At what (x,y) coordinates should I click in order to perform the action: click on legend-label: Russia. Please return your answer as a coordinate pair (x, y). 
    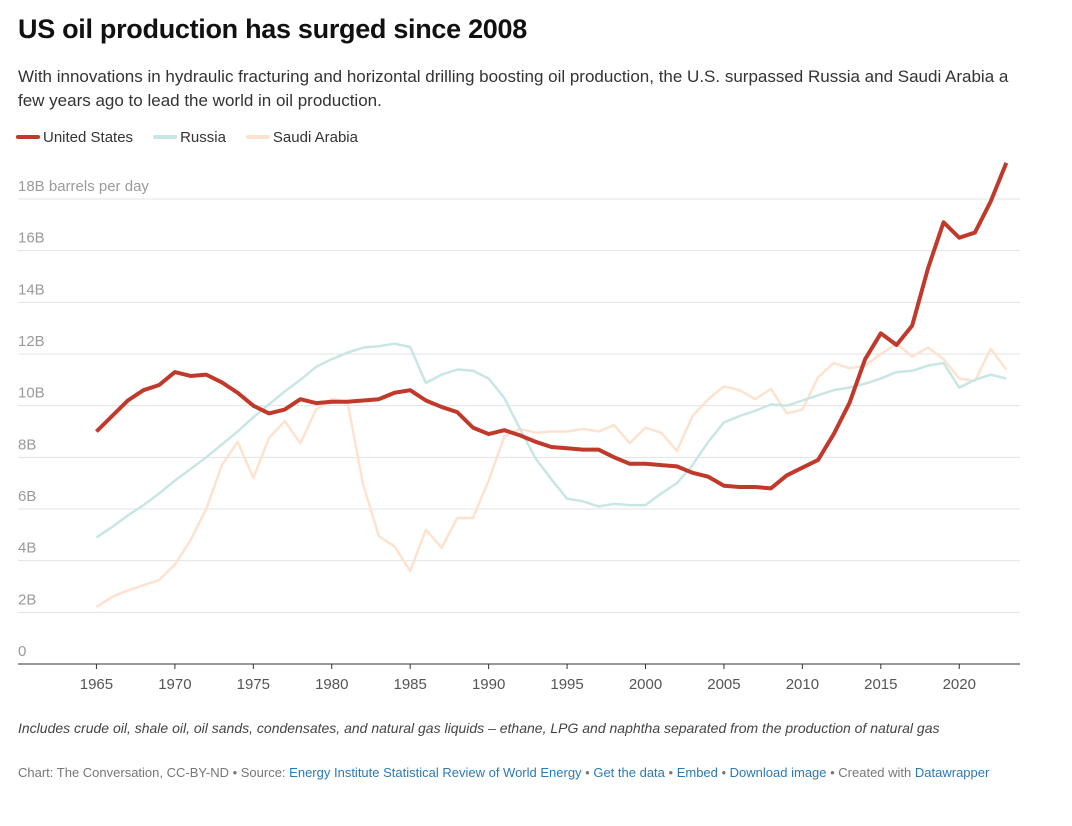
    Looking at the image, I should click on (203, 137).